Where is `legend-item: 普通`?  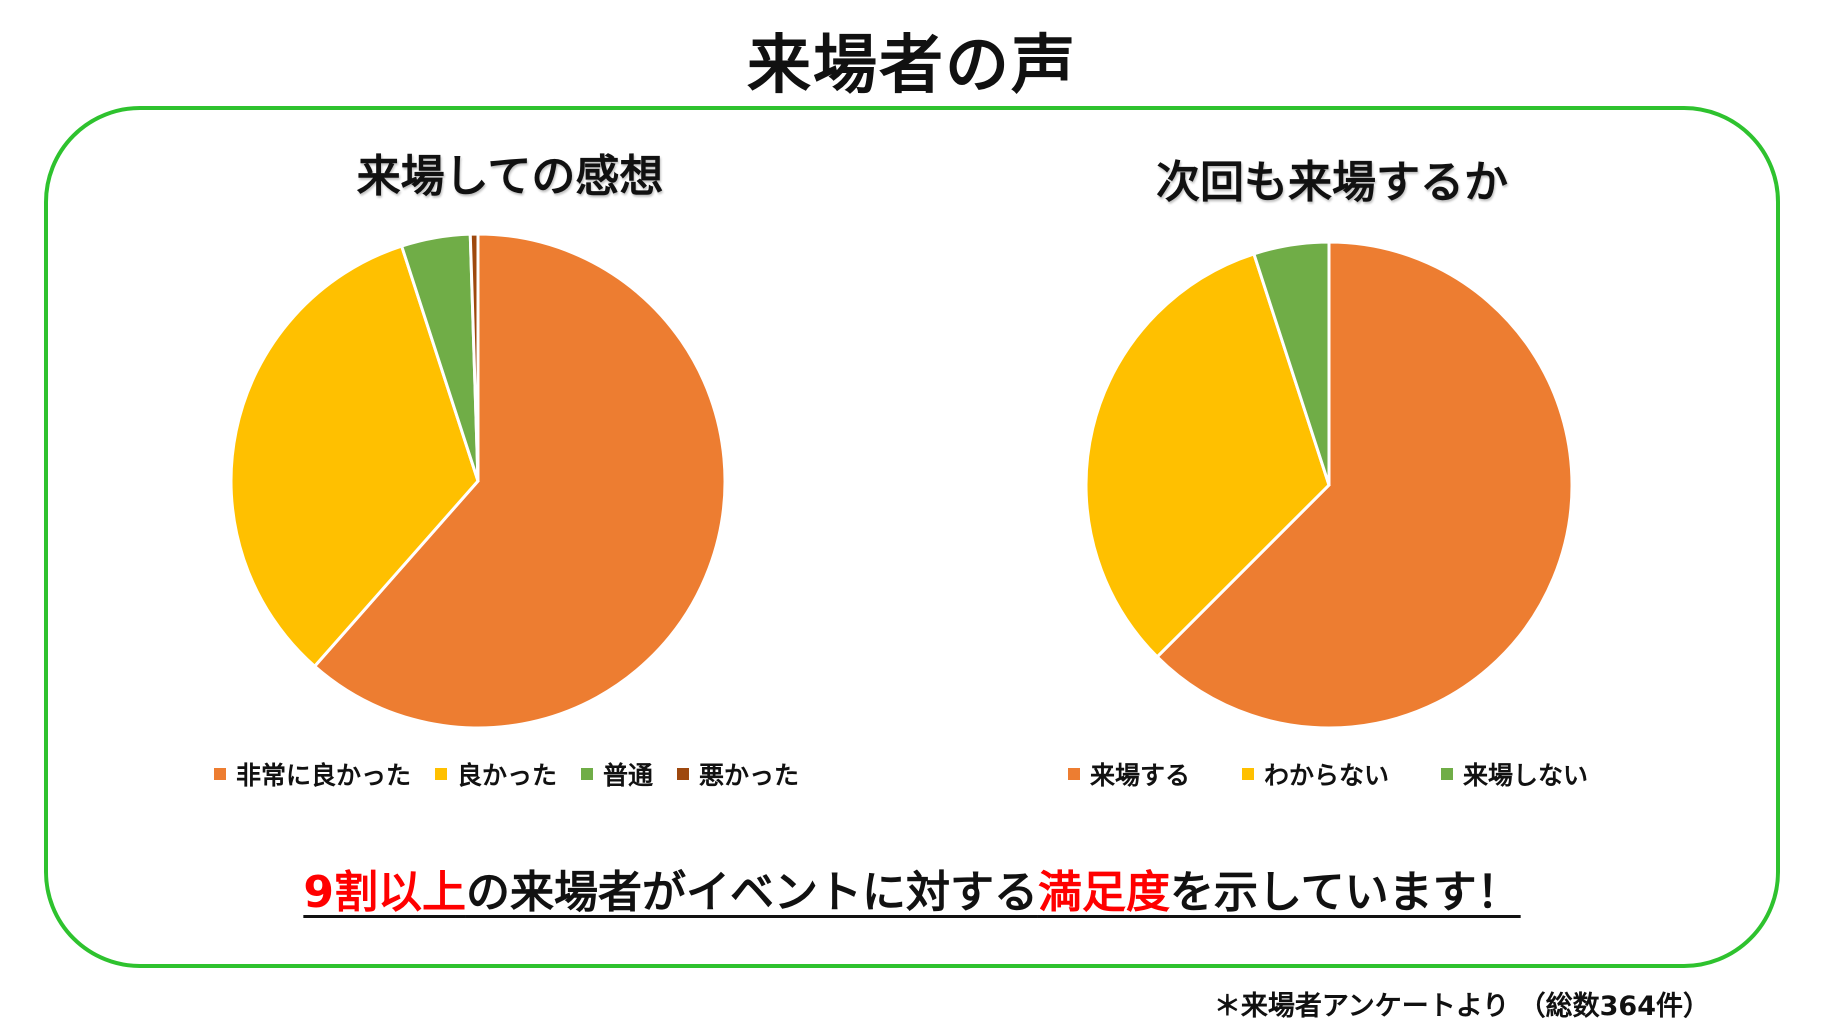
legend-item: 普通 is located at coordinates (617, 774).